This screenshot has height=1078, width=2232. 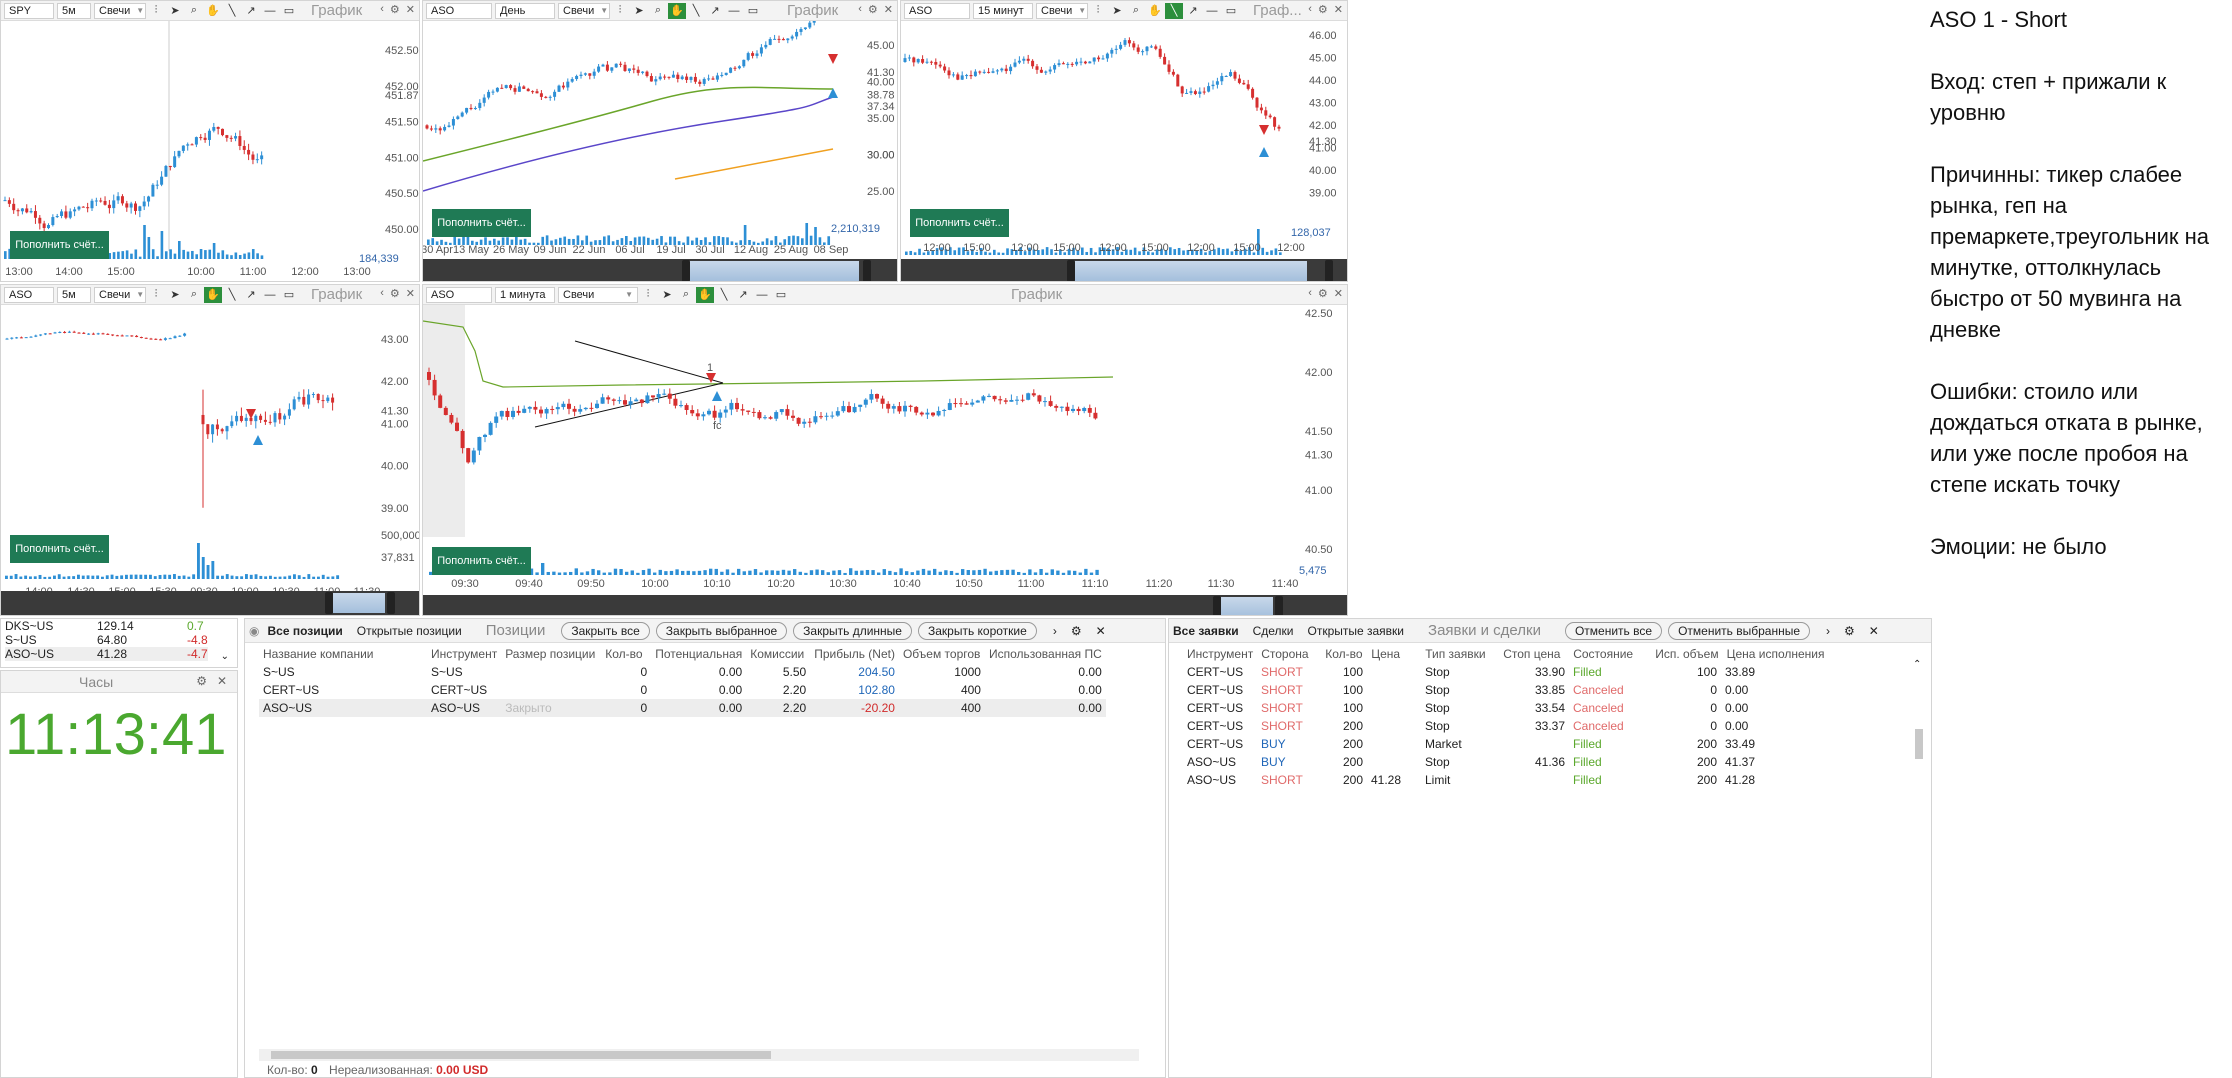 What do you see at coordinates (1054, 630) in the screenshot?
I see `chevron-right-icon: ›` at bounding box center [1054, 630].